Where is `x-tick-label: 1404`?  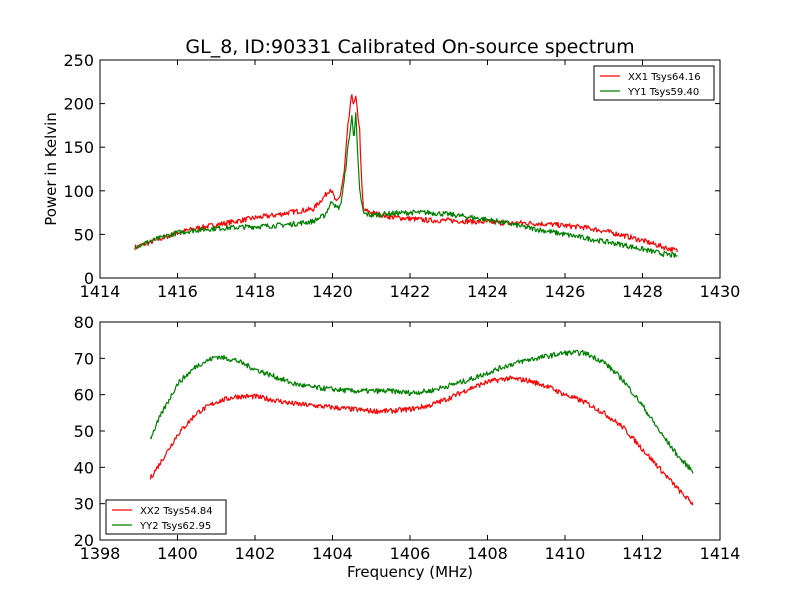
x-tick-label: 1404 is located at coordinates (332, 553).